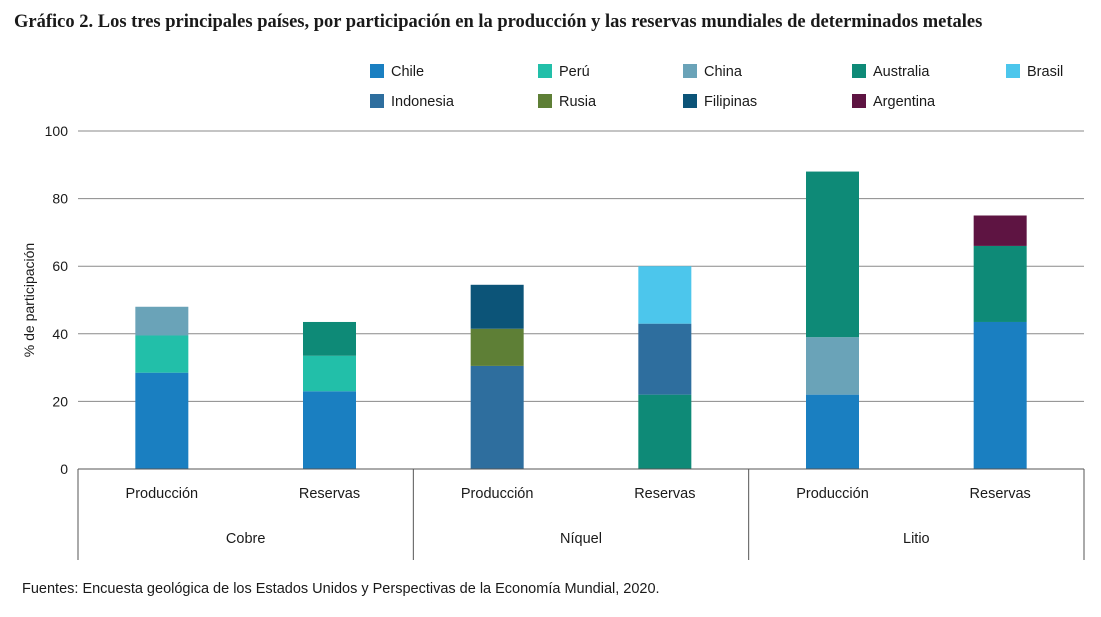 The width and height of the screenshot is (1101, 617). I want to click on bar-indonesia-niquel-produccion, so click(497, 417).